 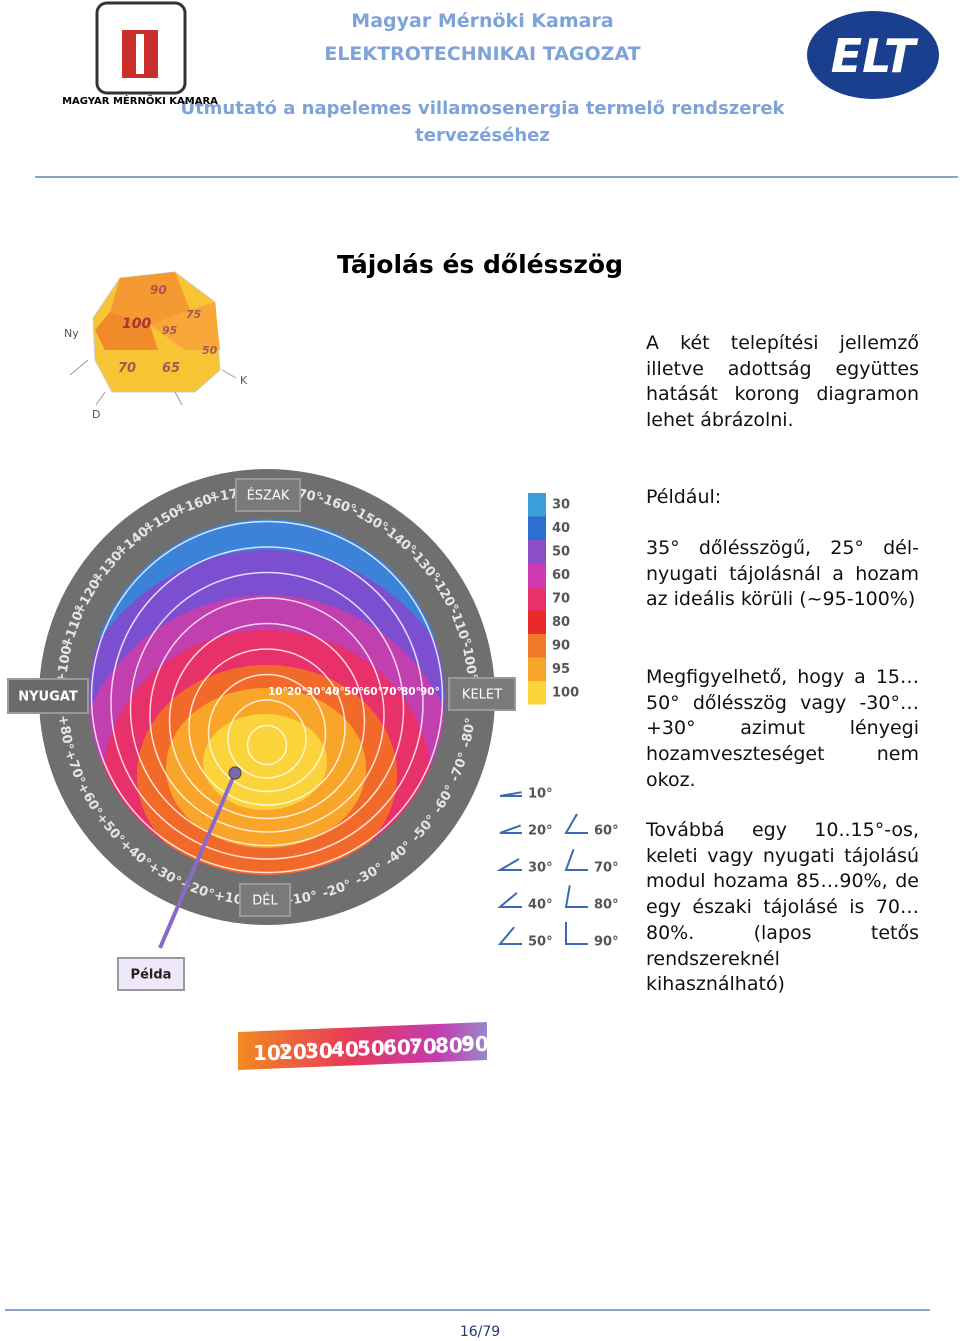 What do you see at coordinates (540, 794) in the screenshot?
I see `tilt-label: 10°` at bounding box center [540, 794].